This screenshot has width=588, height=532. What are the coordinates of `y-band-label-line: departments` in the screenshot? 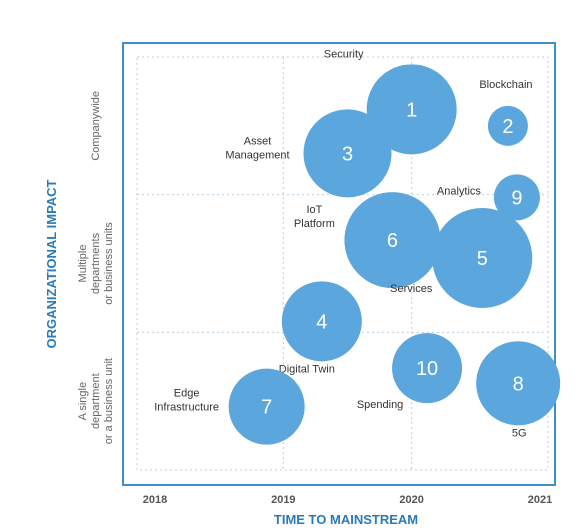 It's located at (96, 263).